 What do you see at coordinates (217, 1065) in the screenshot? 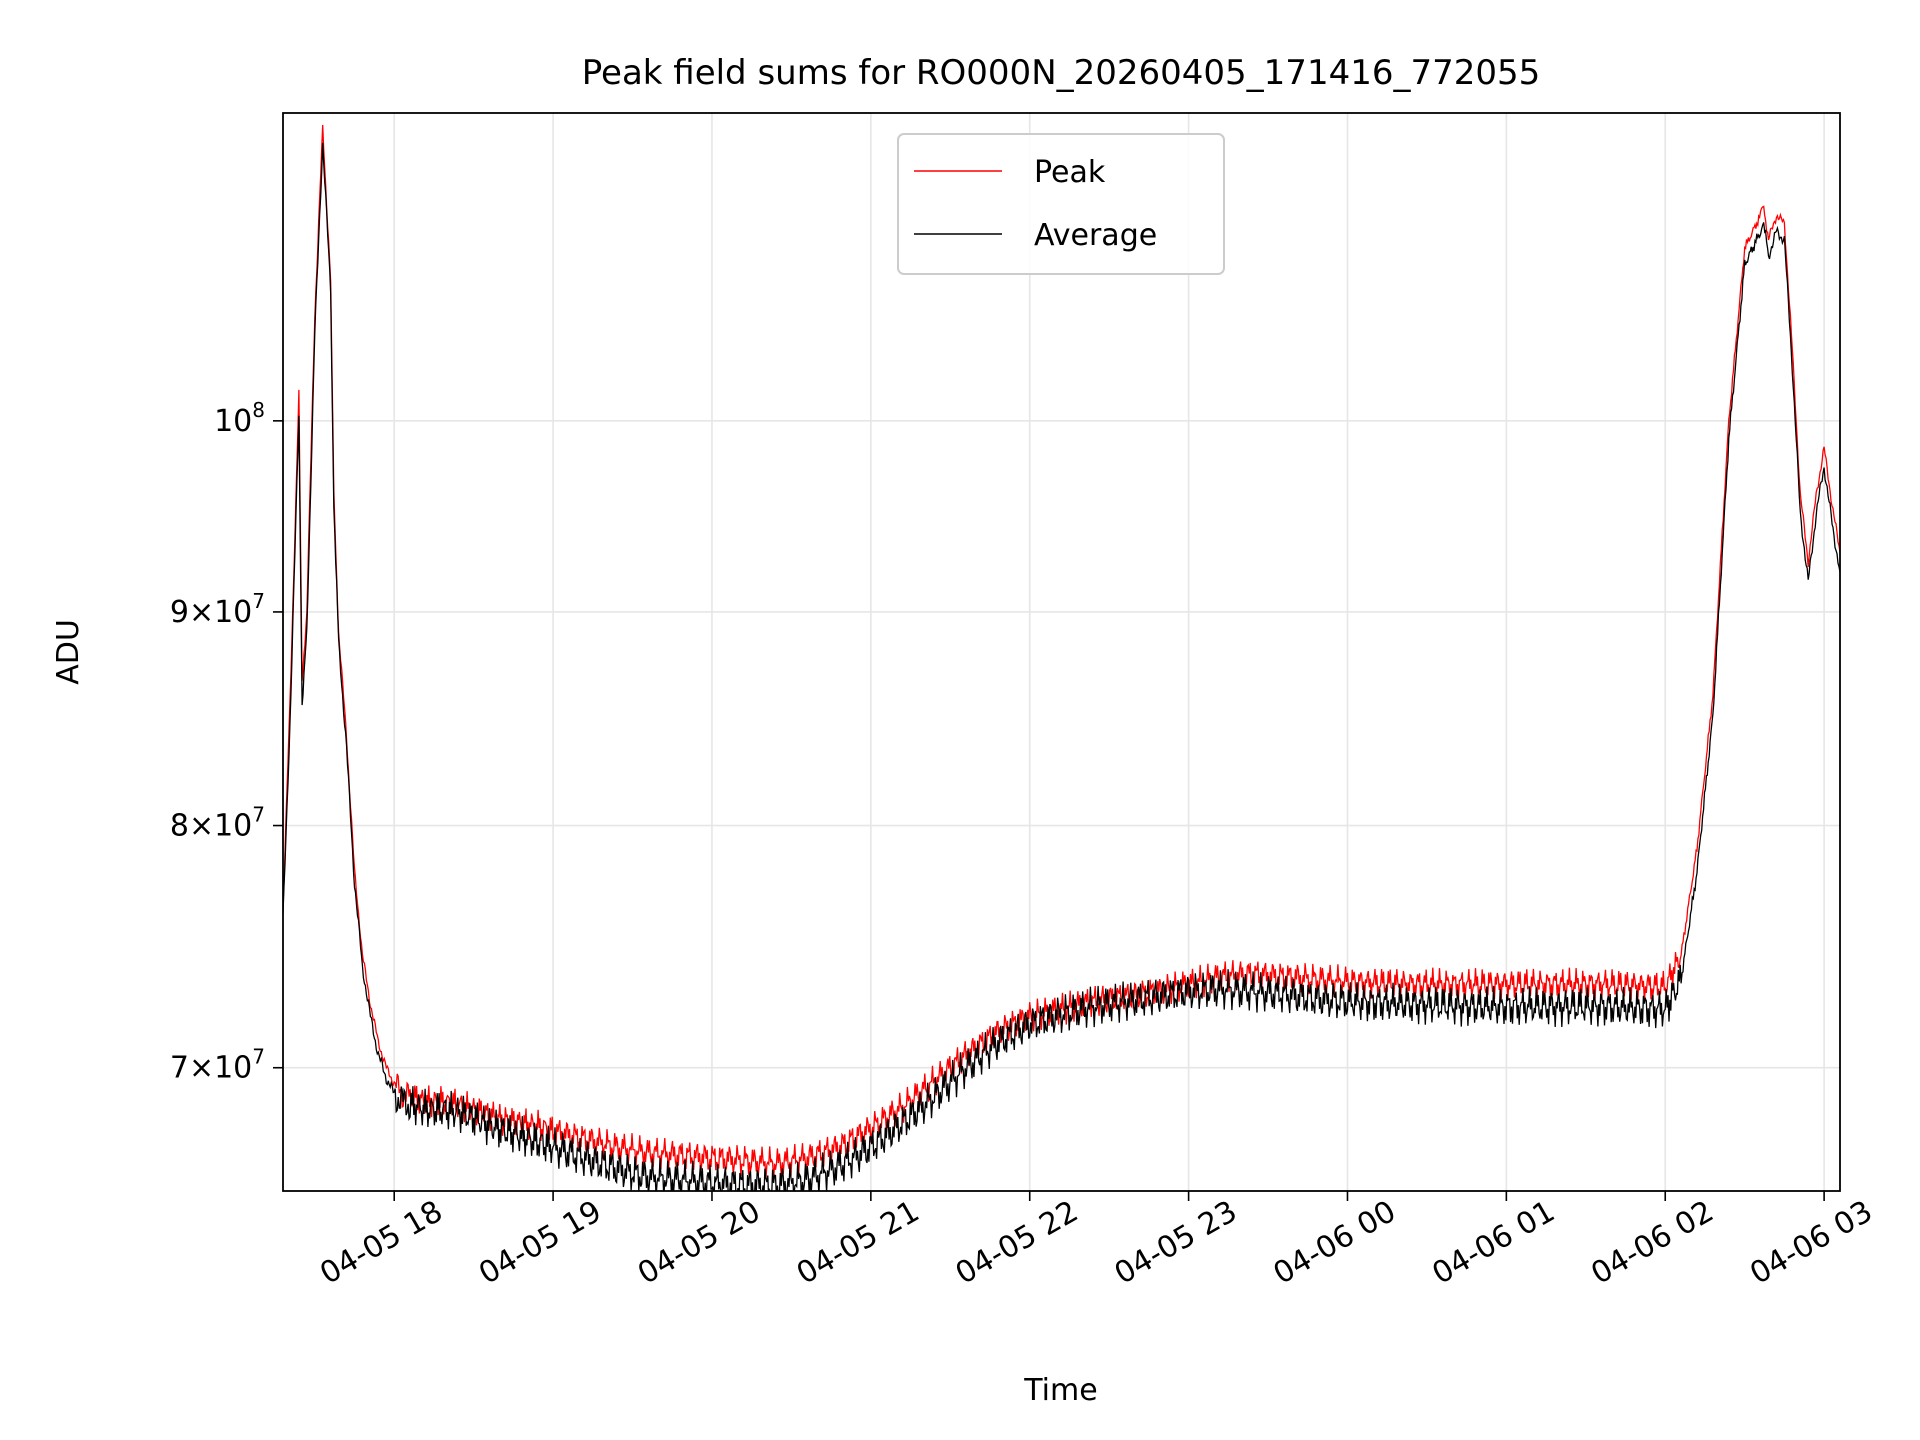
I see `y-tick-label: 7×107` at bounding box center [217, 1065].